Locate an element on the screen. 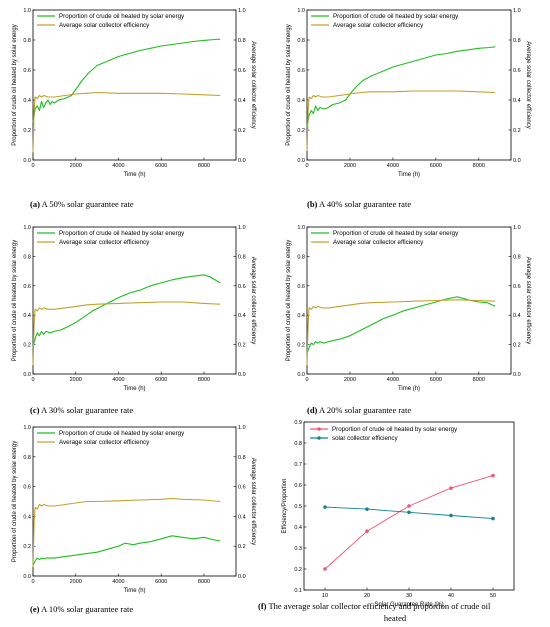 The image size is (550, 627). panel-caption: (e) A 10% solar guarantee rate is located at coordinates (81, 609).